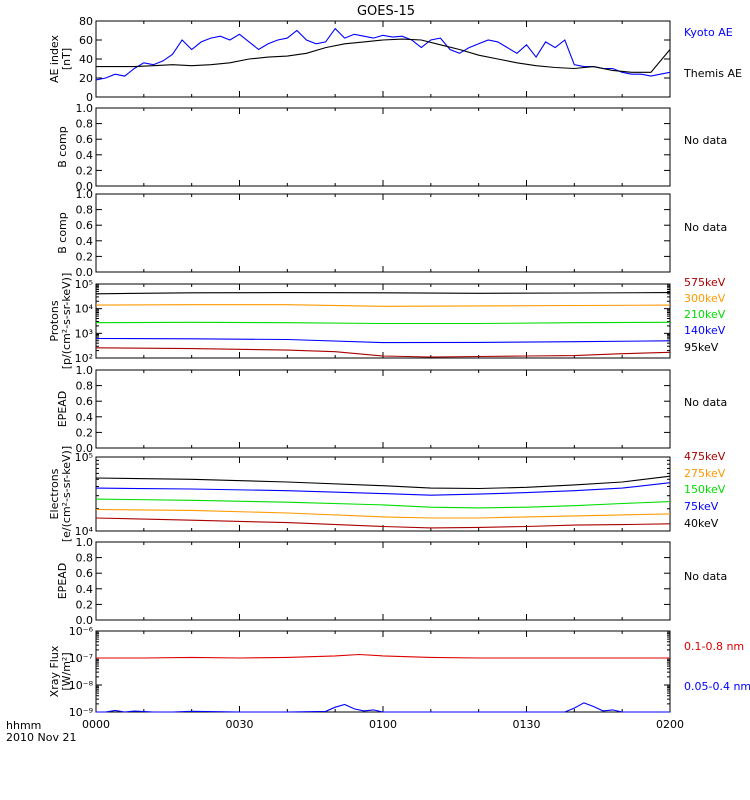  What do you see at coordinates (86, 40) in the screenshot?
I see `y-tick-label: 60` at bounding box center [86, 40].